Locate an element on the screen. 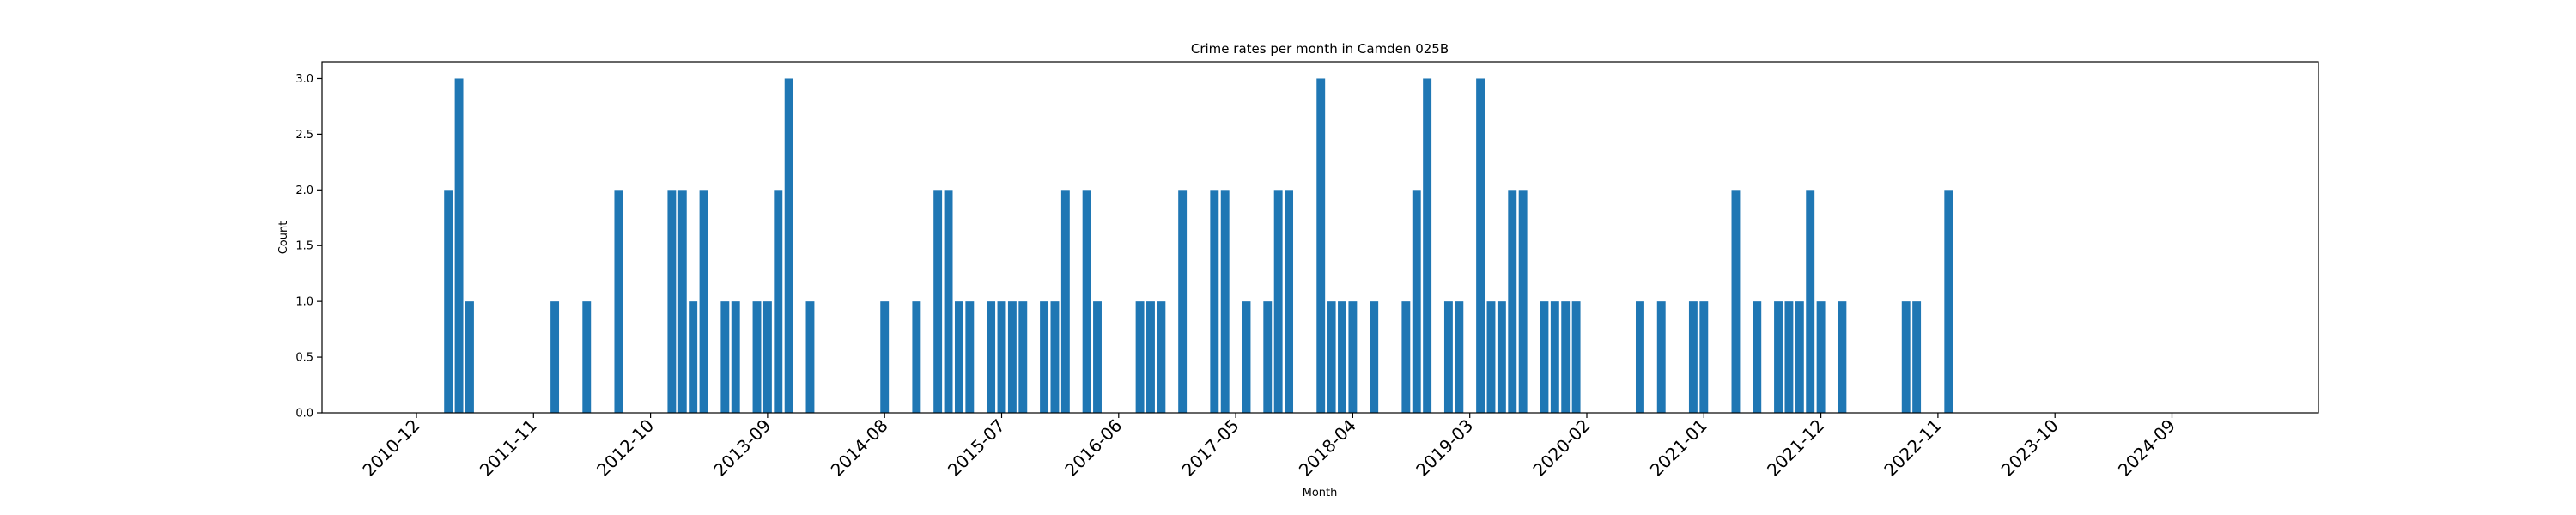 The height and width of the screenshot is (515, 2576). y-tick-label: 2.5 is located at coordinates (304, 135).